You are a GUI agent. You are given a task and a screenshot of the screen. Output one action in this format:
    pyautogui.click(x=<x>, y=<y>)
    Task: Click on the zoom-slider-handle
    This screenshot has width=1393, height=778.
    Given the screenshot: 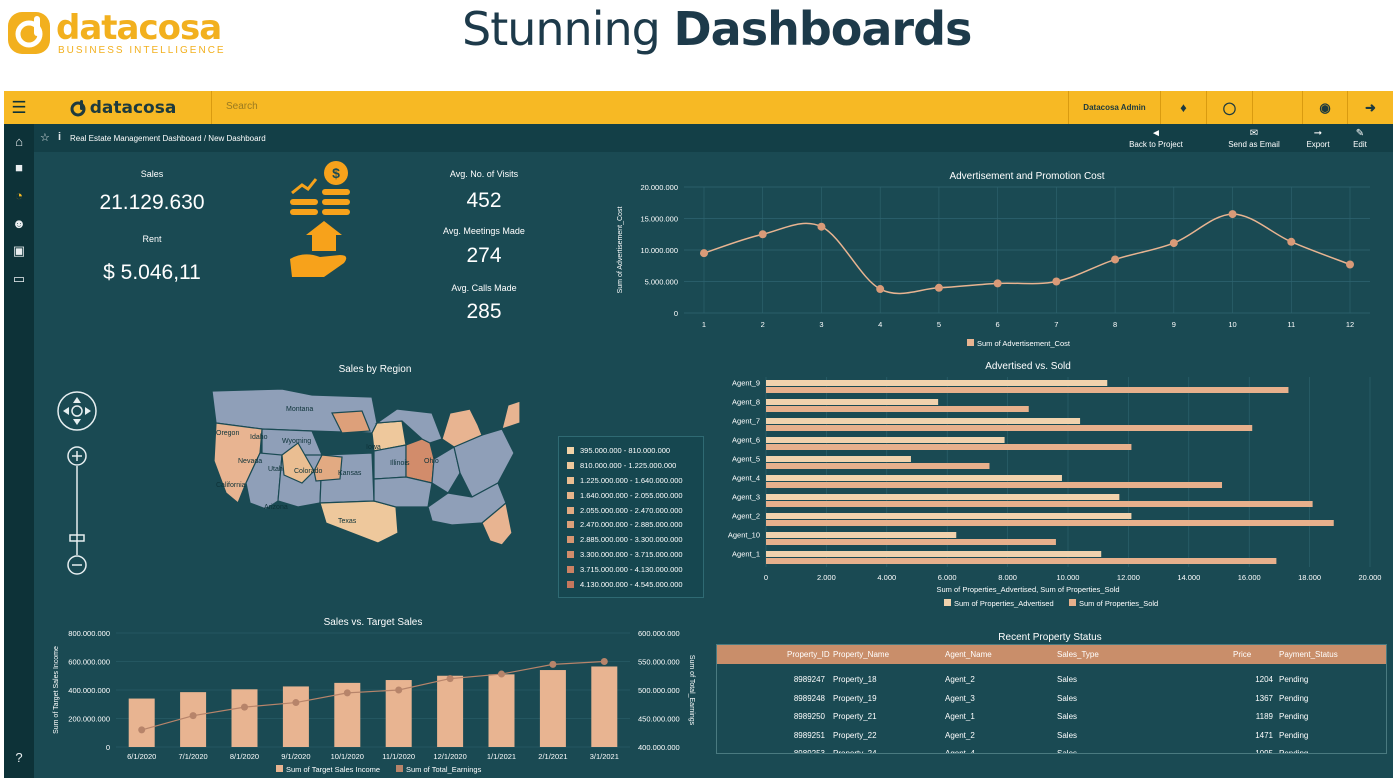 What is the action you would take?
    pyautogui.click(x=77, y=538)
    